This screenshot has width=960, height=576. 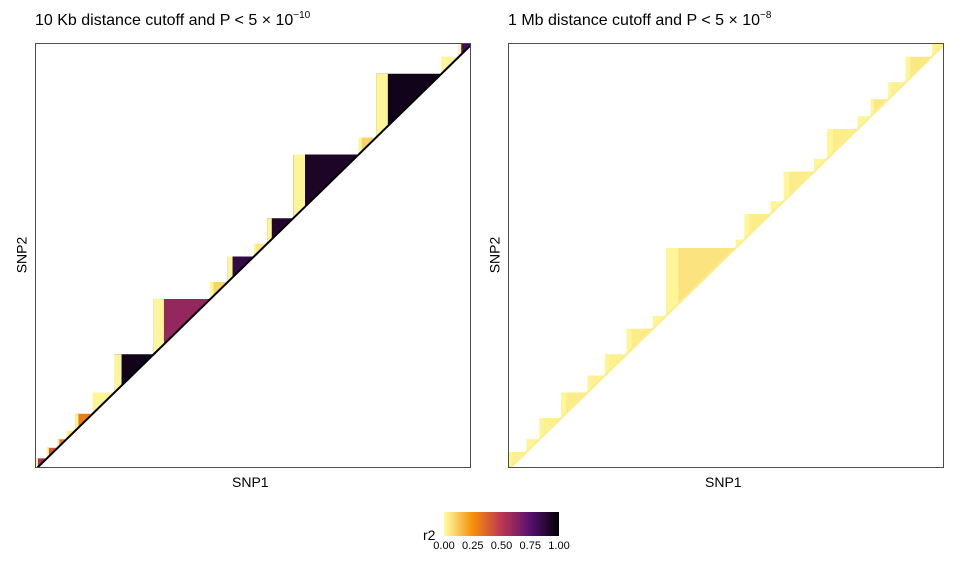 What do you see at coordinates (501, 524) in the screenshot?
I see `legend-colorbar` at bounding box center [501, 524].